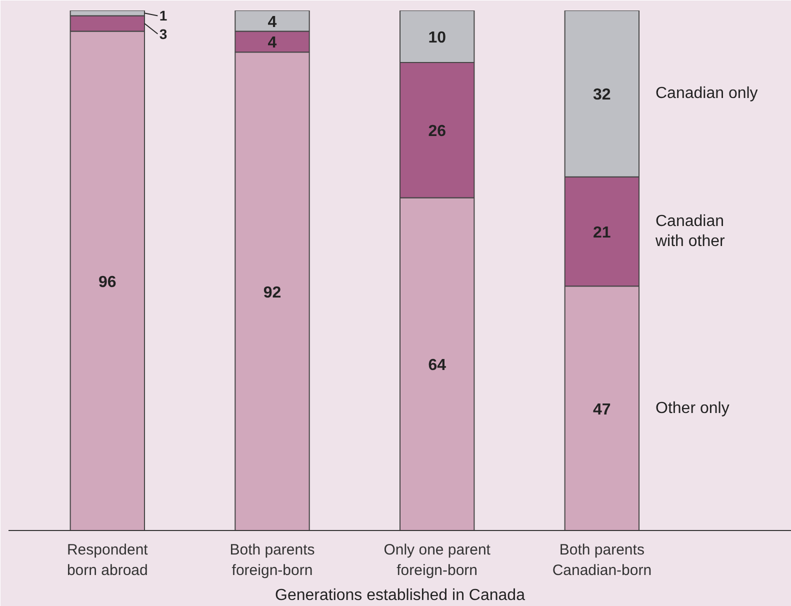  I want to click on x-tick-label: Only one parent foreign-born, so click(438, 560).